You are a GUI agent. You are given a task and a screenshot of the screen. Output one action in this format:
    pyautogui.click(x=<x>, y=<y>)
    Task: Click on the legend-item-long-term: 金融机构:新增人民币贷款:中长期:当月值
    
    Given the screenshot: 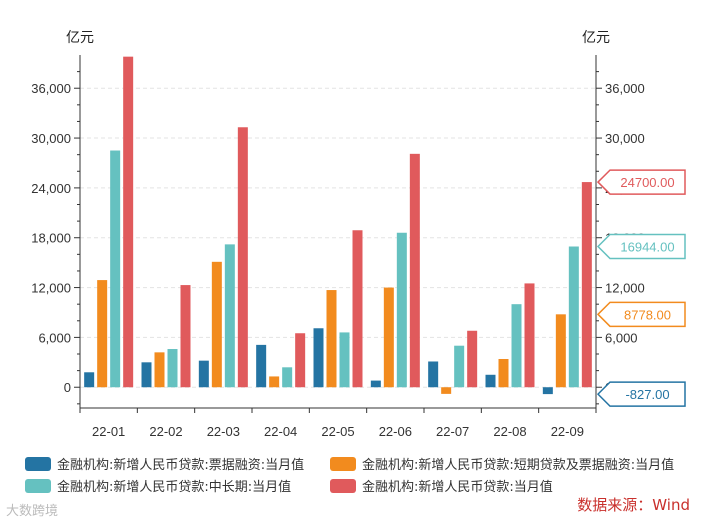 What is the action you would take?
    pyautogui.click(x=158, y=485)
    